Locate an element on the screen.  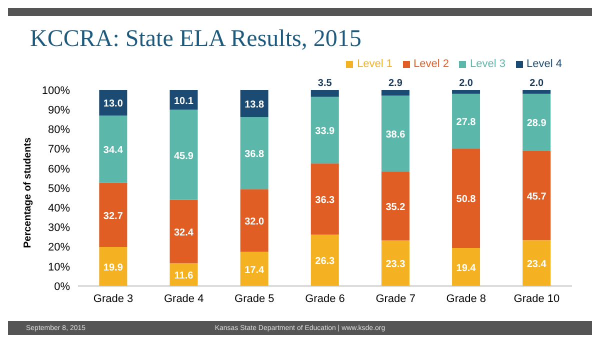
data-label: 33.9 is located at coordinates (325, 132).